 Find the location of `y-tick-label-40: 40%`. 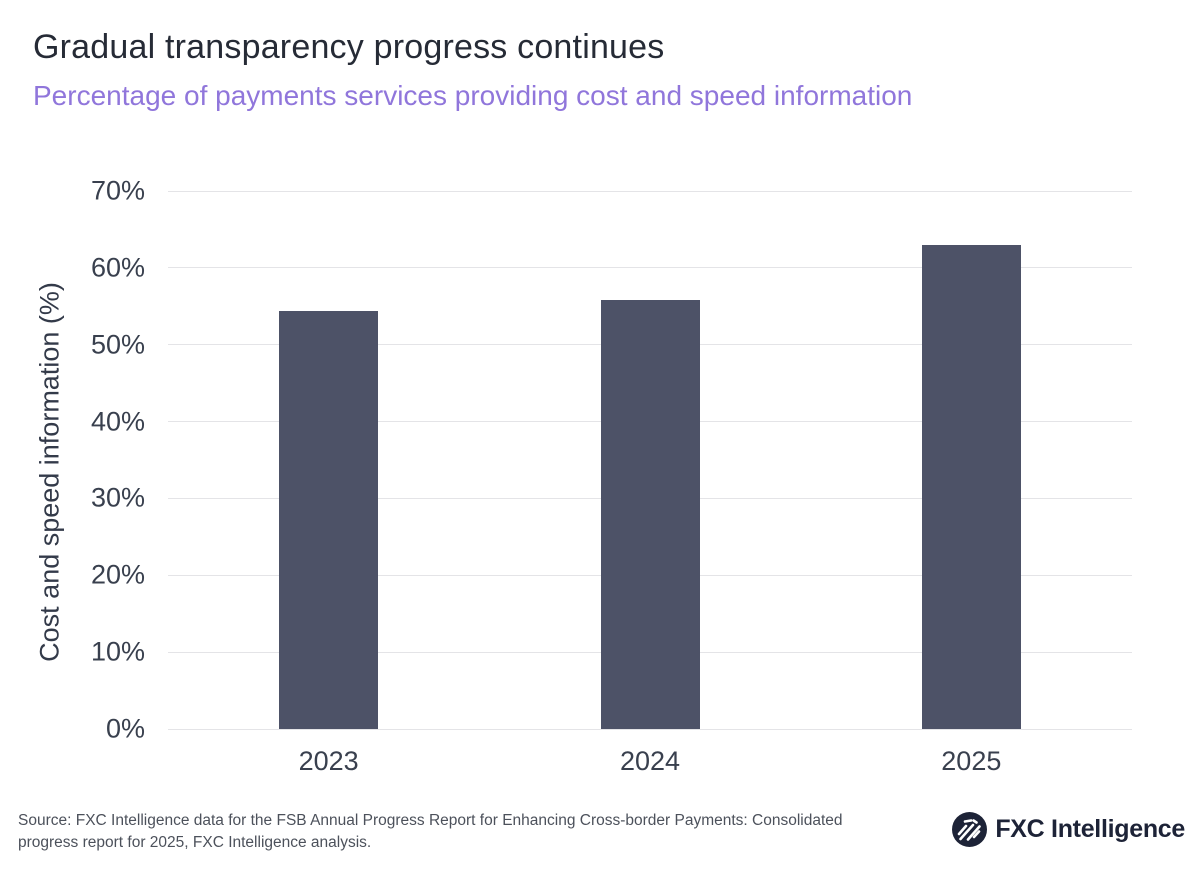

y-tick-label-40: 40% is located at coordinates (117, 421).